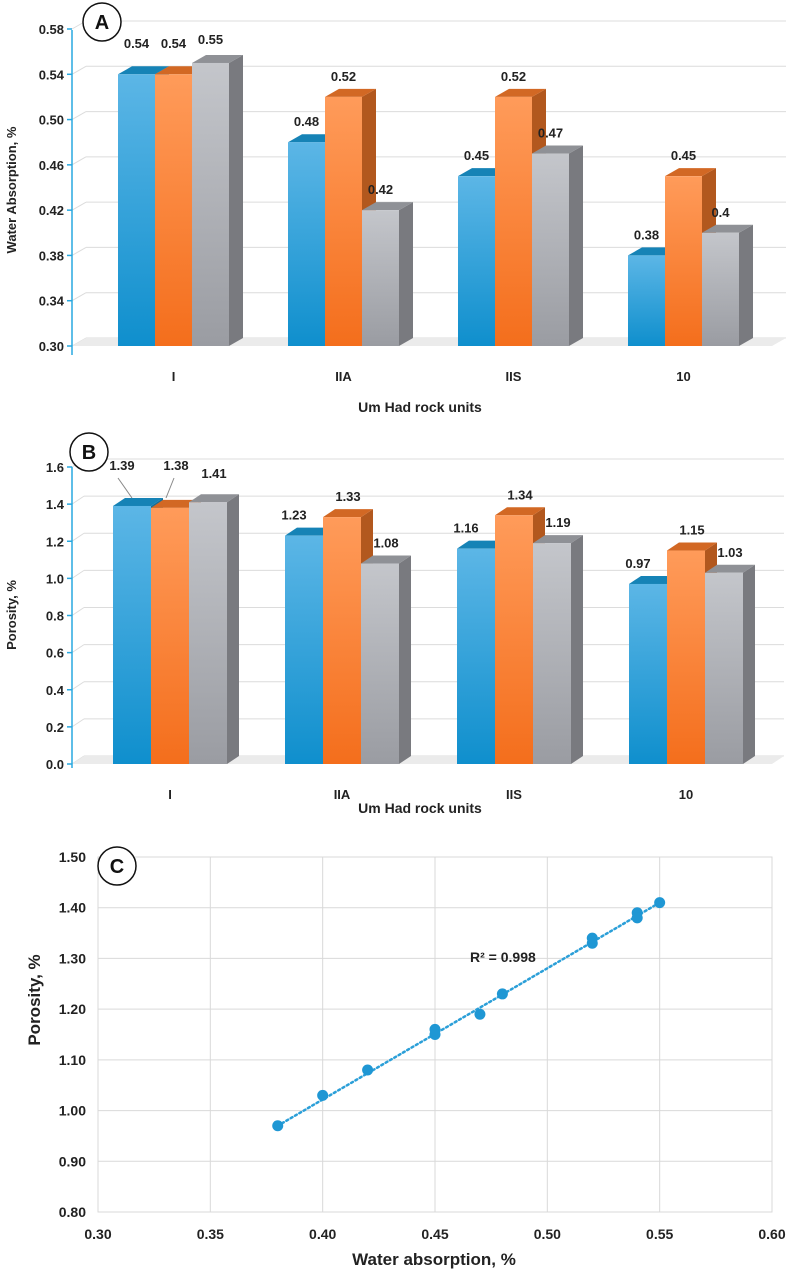  I want to click on panel-c-points, so click(469, 1014).